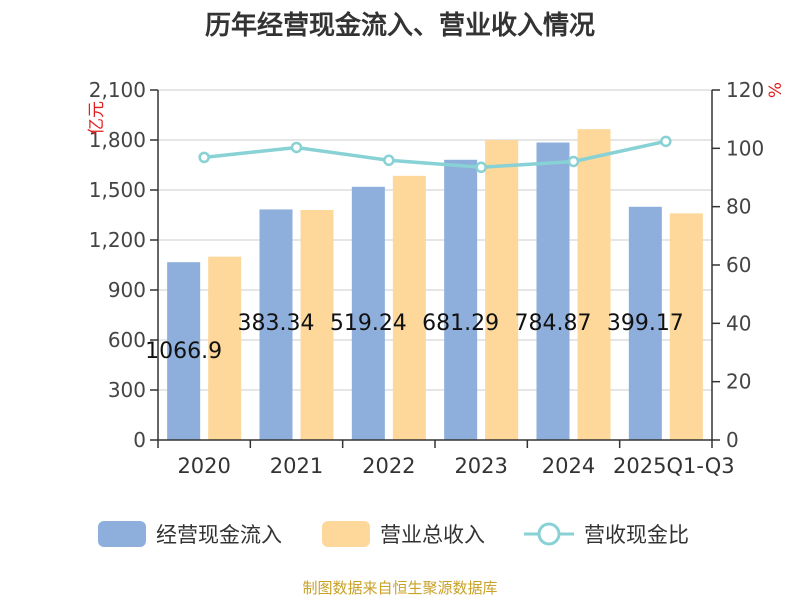 The height and width of the screenshot is (600, 800). What do you see at coordinates (399, 588) in the screenshot?
I see `source-note: 制图数据来自恒生聚源数据库` at bounding box center [399, 588].